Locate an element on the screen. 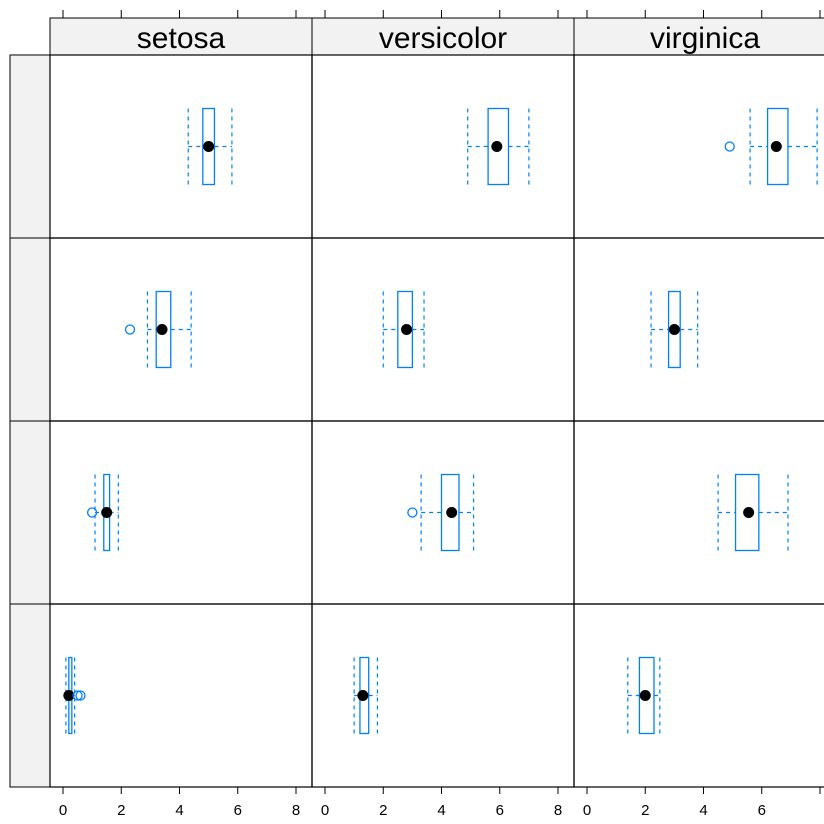  tick-label-setosa-4: 4 is located at coordinates (179, 810).